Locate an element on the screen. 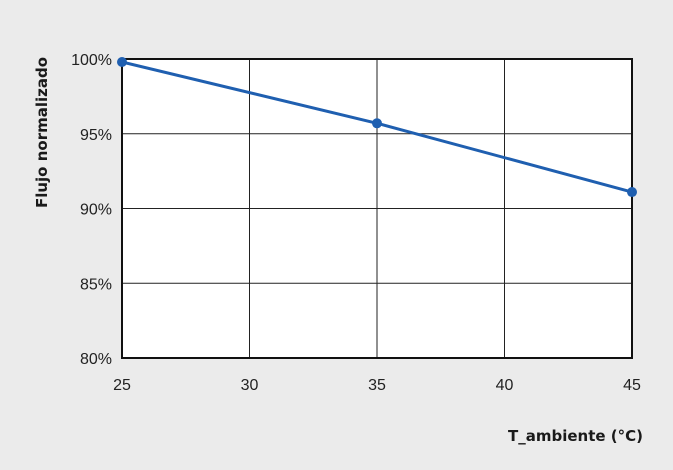  y-axis-ticks: 80% 85% 90% 95% 100% is located at coordinates (91, 210).